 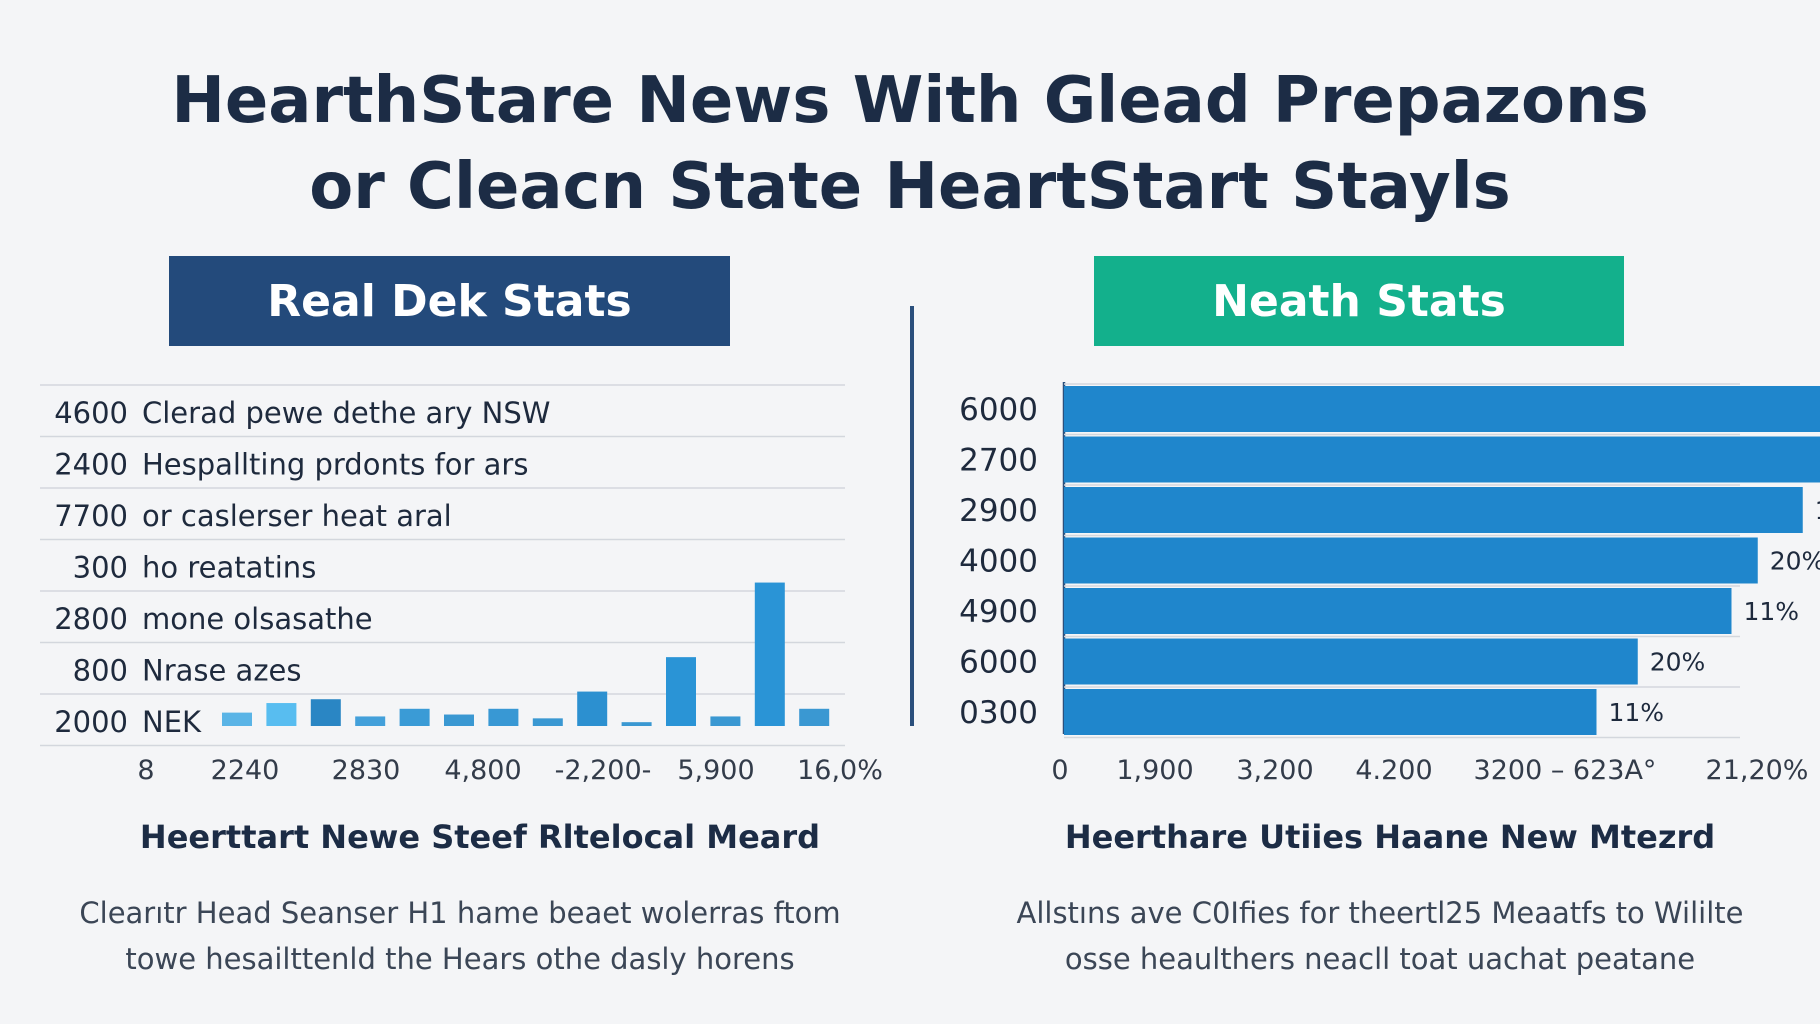 What do you see at coordinates (335, 464) in the screenshot?
I see `left-row-label: Hespallting prdonts for ars` at bounding box center [335, 464].